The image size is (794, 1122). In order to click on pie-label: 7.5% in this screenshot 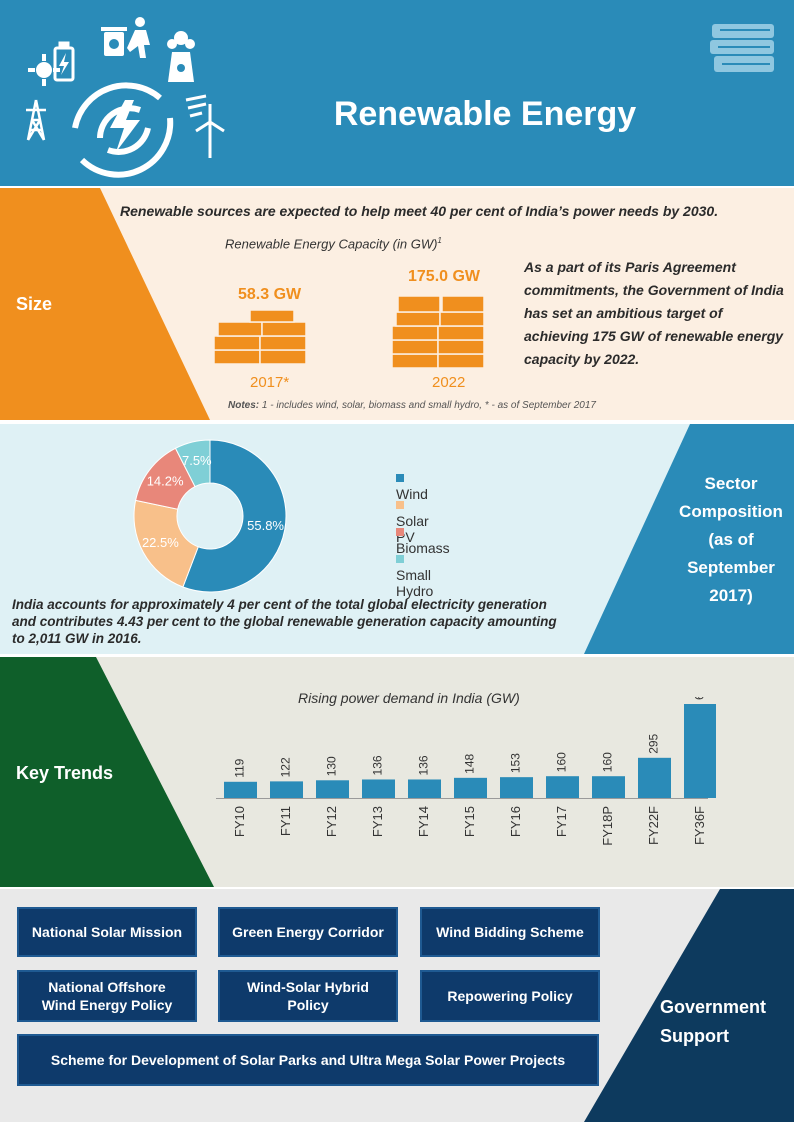, I will do `click(197, 460)`.